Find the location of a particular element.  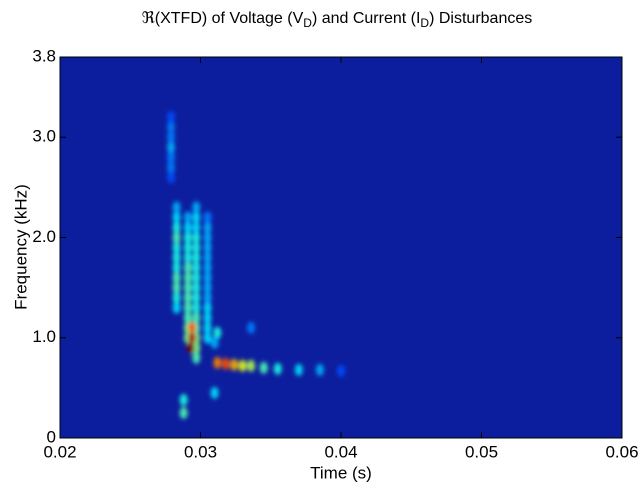

y-axis-label: Frequency (kHz) is located at coordinates (20, 247).